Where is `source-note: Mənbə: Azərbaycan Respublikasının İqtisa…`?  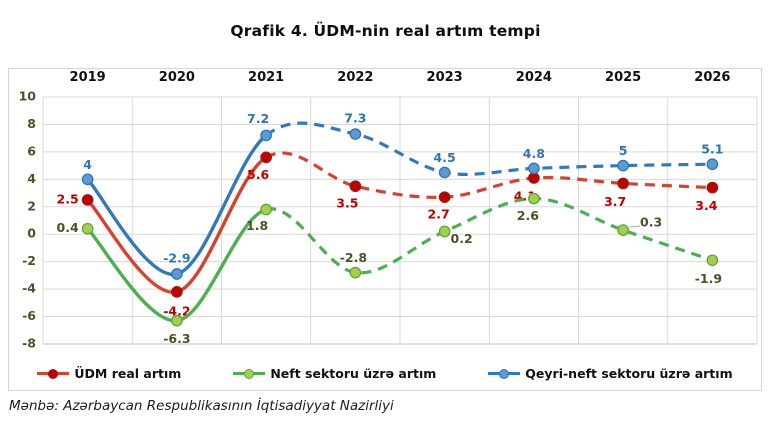 source-note: Mənbə: Azərbaycan Respublikasının İqtisa… is located at coordinates (201, 406).